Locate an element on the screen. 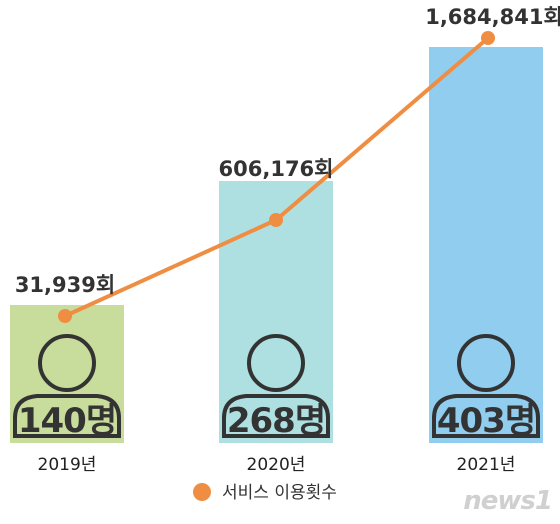  usage-value-label: 1,684,841회 is located at coordinates (492, 17).